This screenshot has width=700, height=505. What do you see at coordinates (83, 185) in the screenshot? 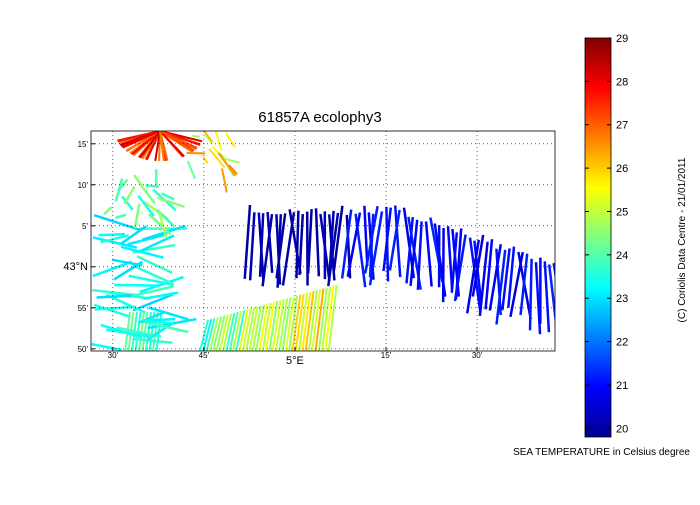
I see `y-tick-label: 10'` at bounding box center [83, 185].